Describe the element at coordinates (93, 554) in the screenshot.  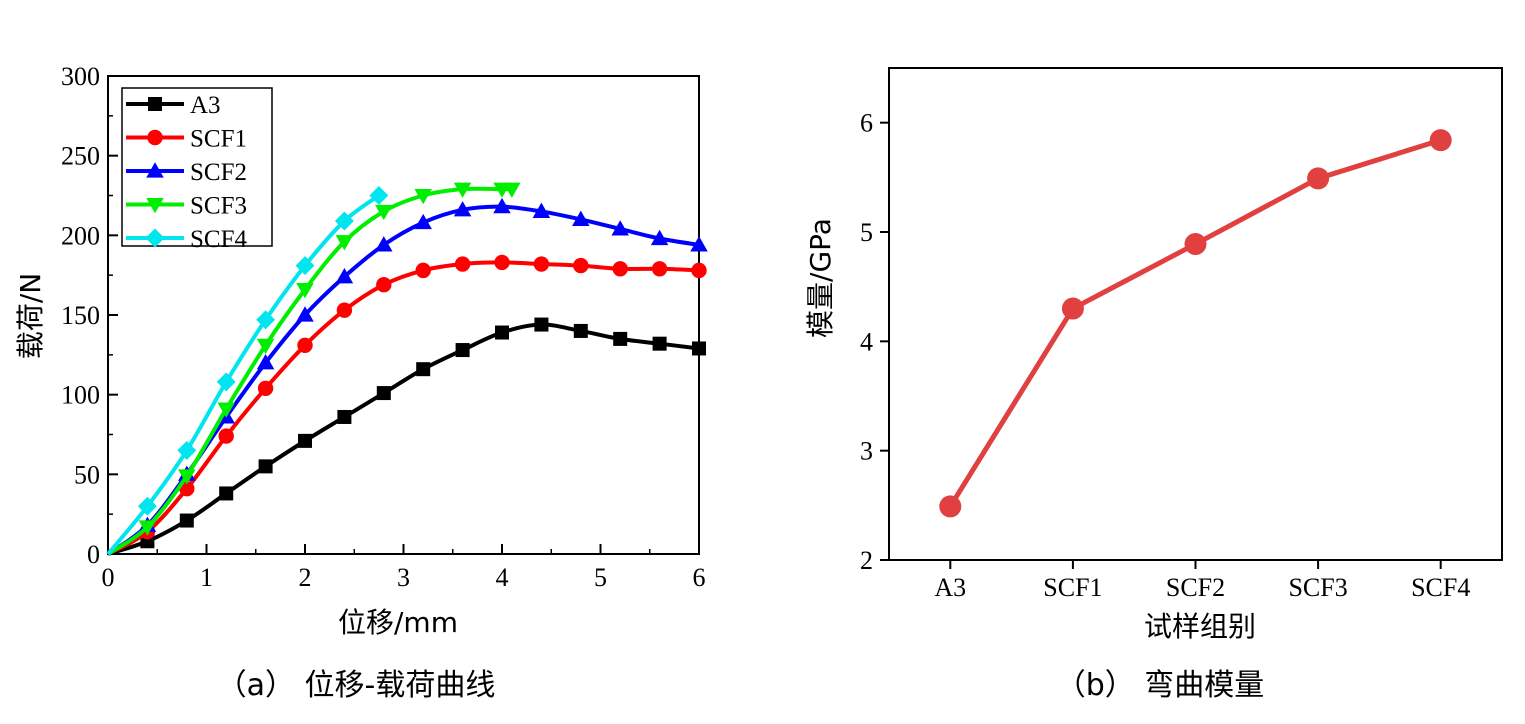
I see `chart-a-ytick-label: 0` at that location.